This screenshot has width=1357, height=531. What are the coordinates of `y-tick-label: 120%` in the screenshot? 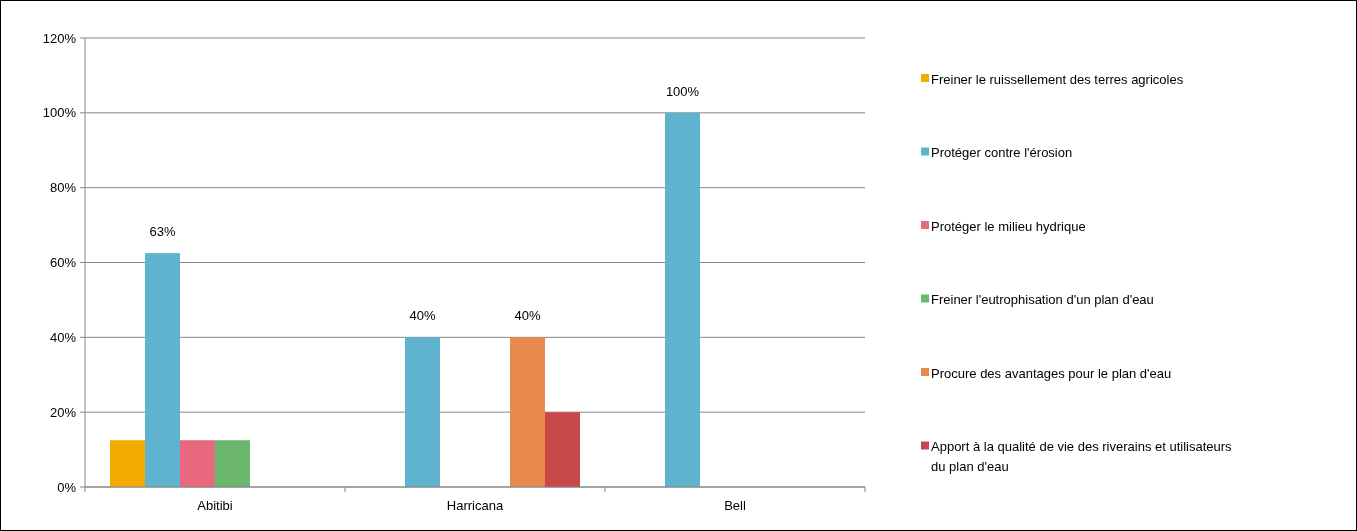 It's located at (59, 38).